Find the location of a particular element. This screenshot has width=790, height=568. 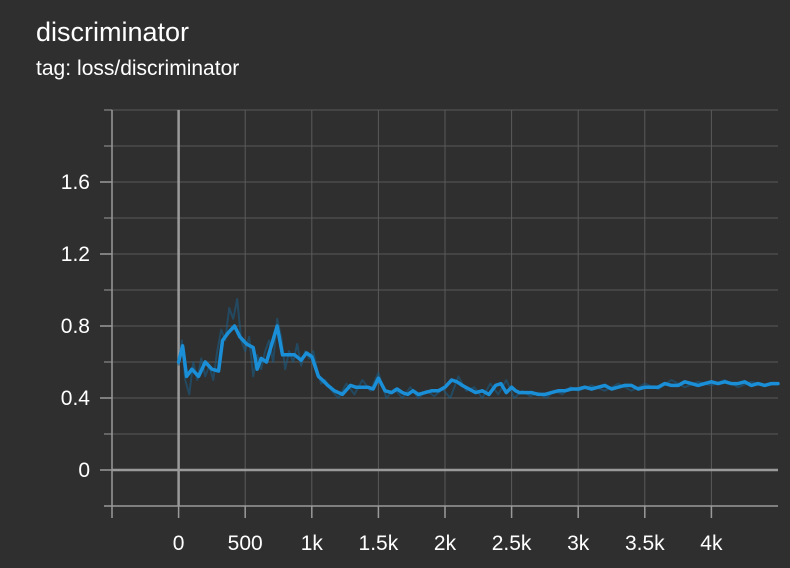

series-line-raw is located at coordinates (478, 348).